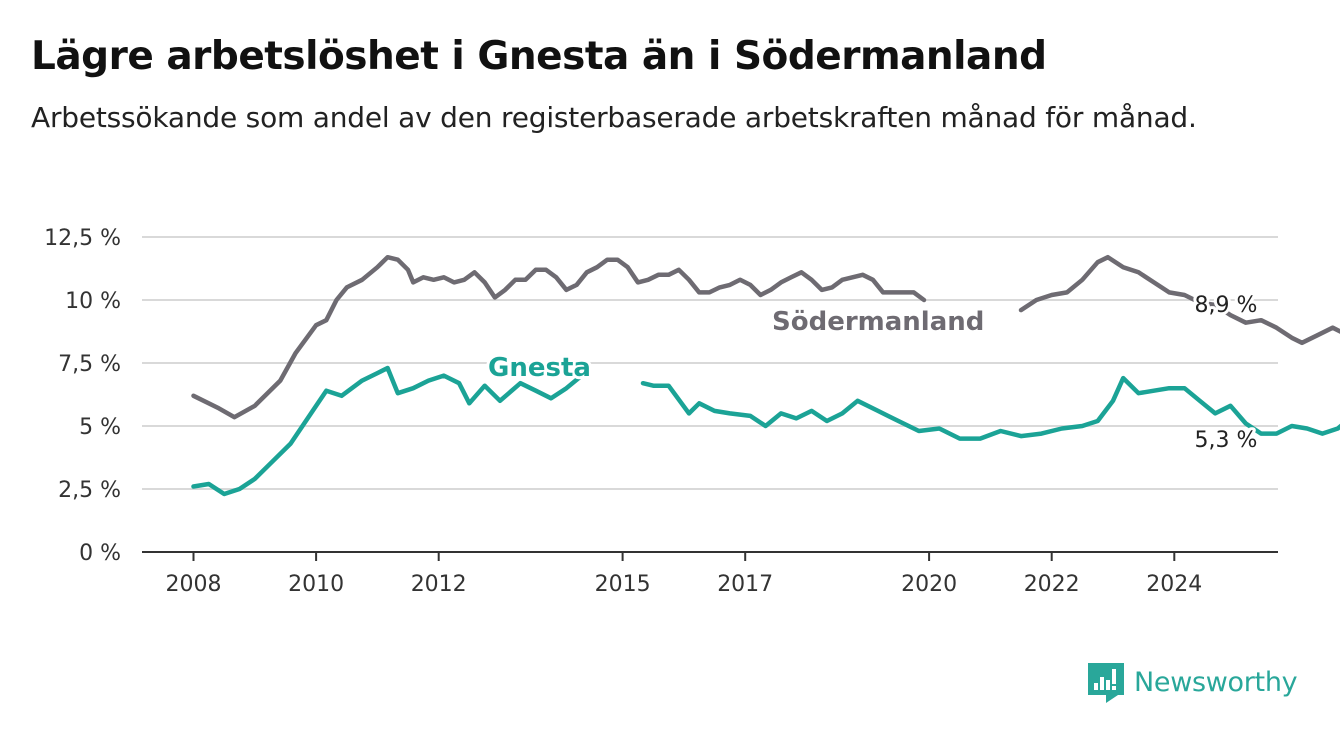 The image size is (1340, 734). I want to click on x-tick-label: 2012, so click(439, 584).